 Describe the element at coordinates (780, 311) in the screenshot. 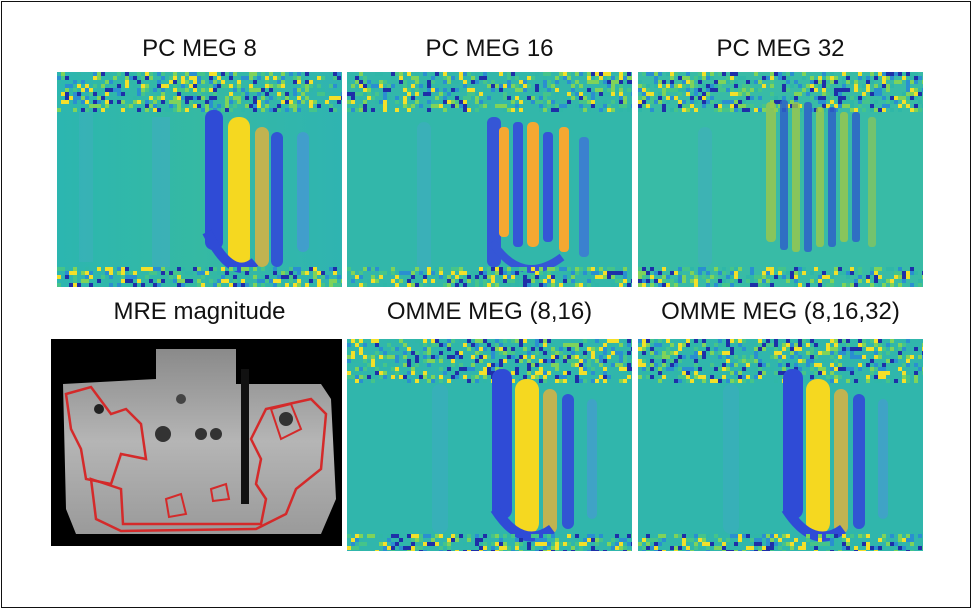

I see `panel-title-omme32: OMME MEG (8,16,32)` at that location.